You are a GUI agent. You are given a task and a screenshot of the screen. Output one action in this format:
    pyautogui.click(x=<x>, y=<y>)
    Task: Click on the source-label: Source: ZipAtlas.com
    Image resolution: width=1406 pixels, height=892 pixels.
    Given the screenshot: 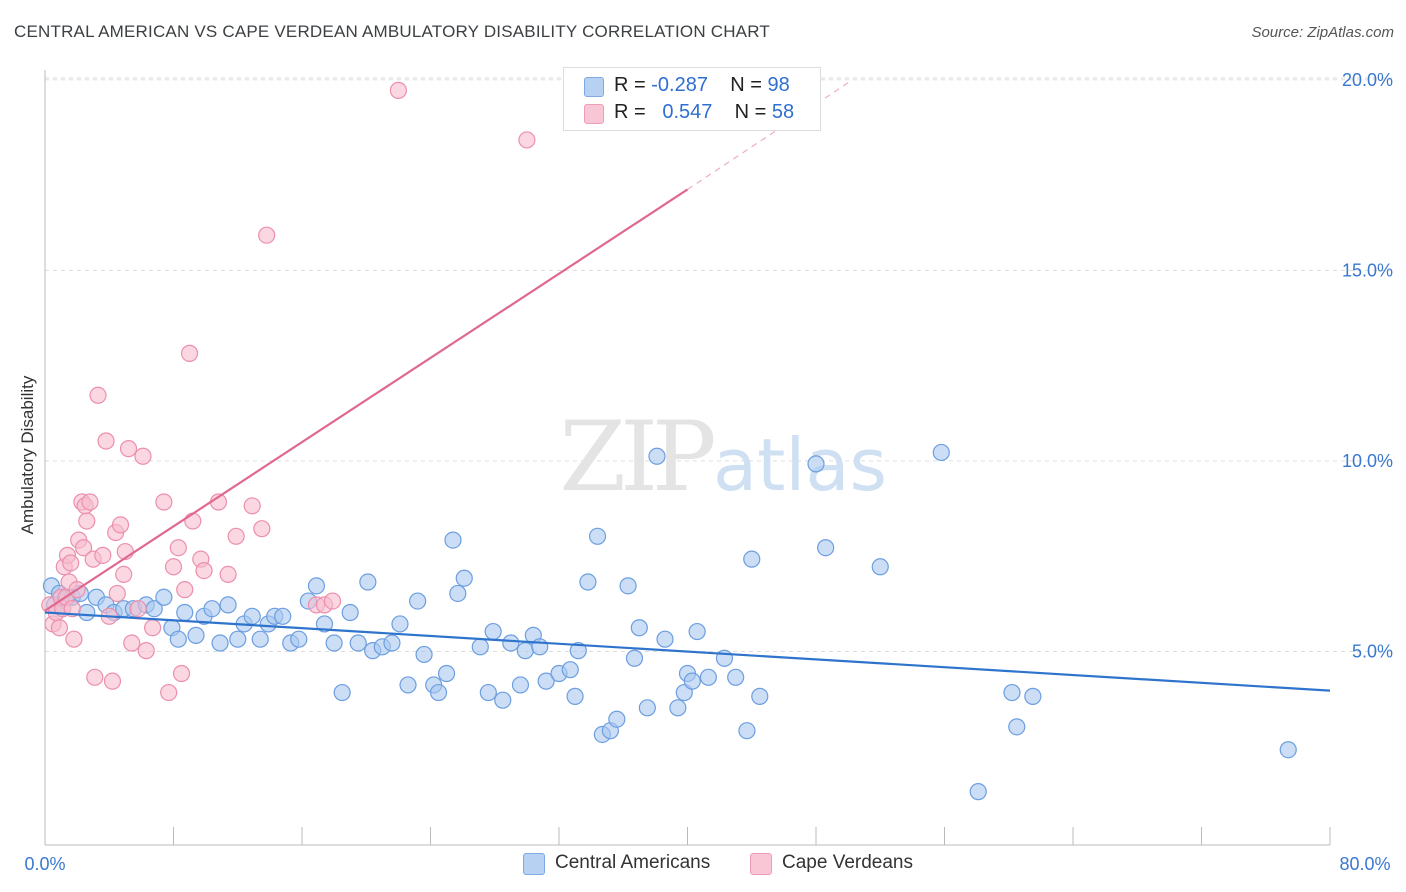 What is the action you would take?
    pyautogui.click(x=1322, y=32)
    